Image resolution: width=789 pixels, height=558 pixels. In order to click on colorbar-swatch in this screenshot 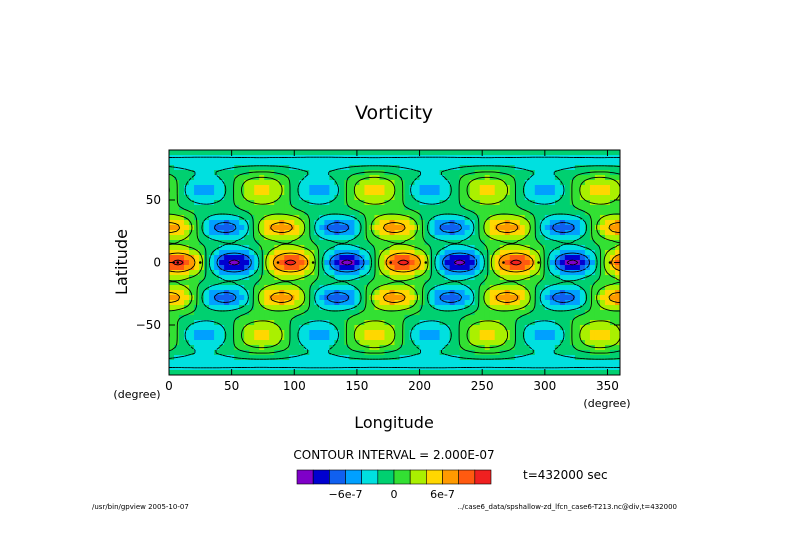, I will do `click(402, 477)`.